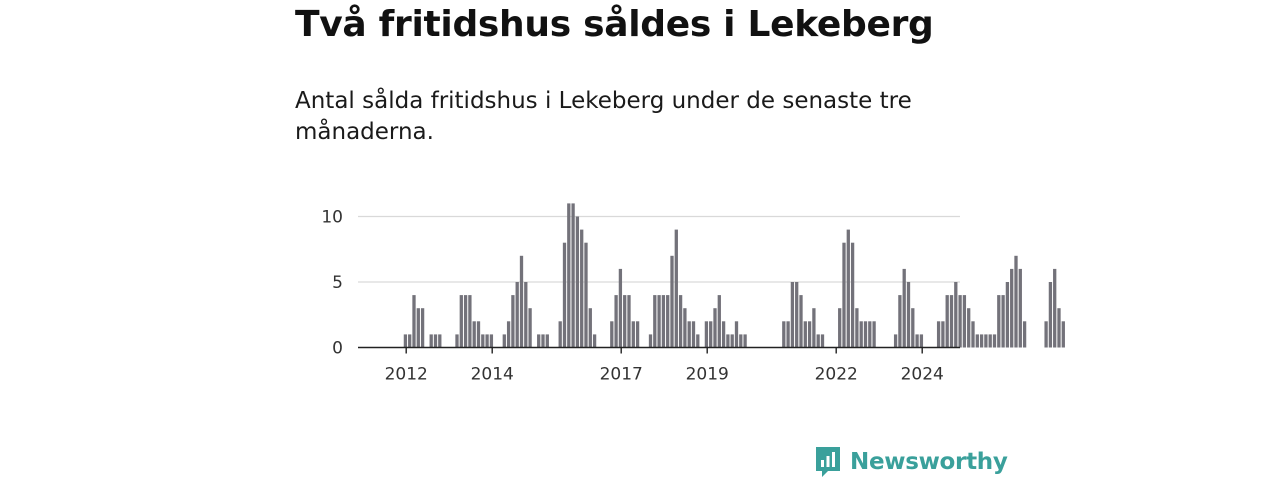 This screenshot has height=480, width=1280. I want to click on y-tick-label-0: 0, so click(337, 349).